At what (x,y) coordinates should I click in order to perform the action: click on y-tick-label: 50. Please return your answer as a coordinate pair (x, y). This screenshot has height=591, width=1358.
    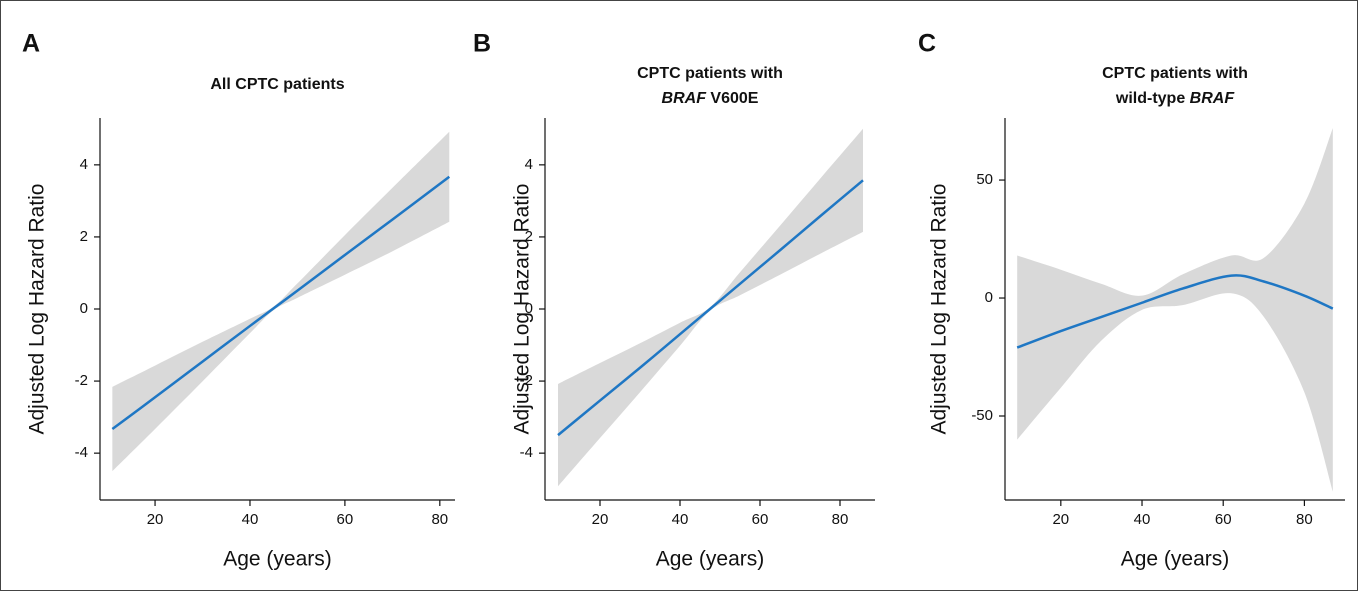
    Looking at the image, I should click on (984, 179).